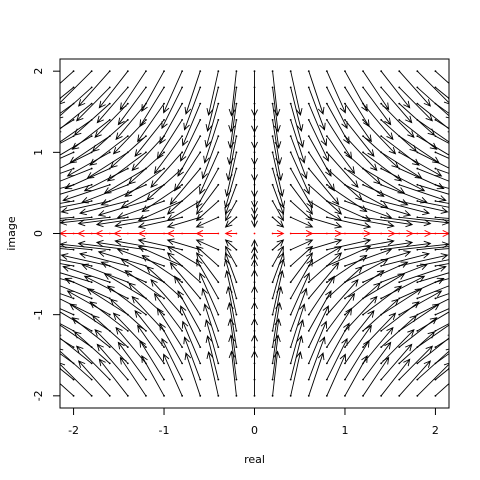 The image size is (480, 480). What do you see at coordinates (38, 71) in the screenshot?
I see `y-tick-label: 2` at bounding box center [38, 71].